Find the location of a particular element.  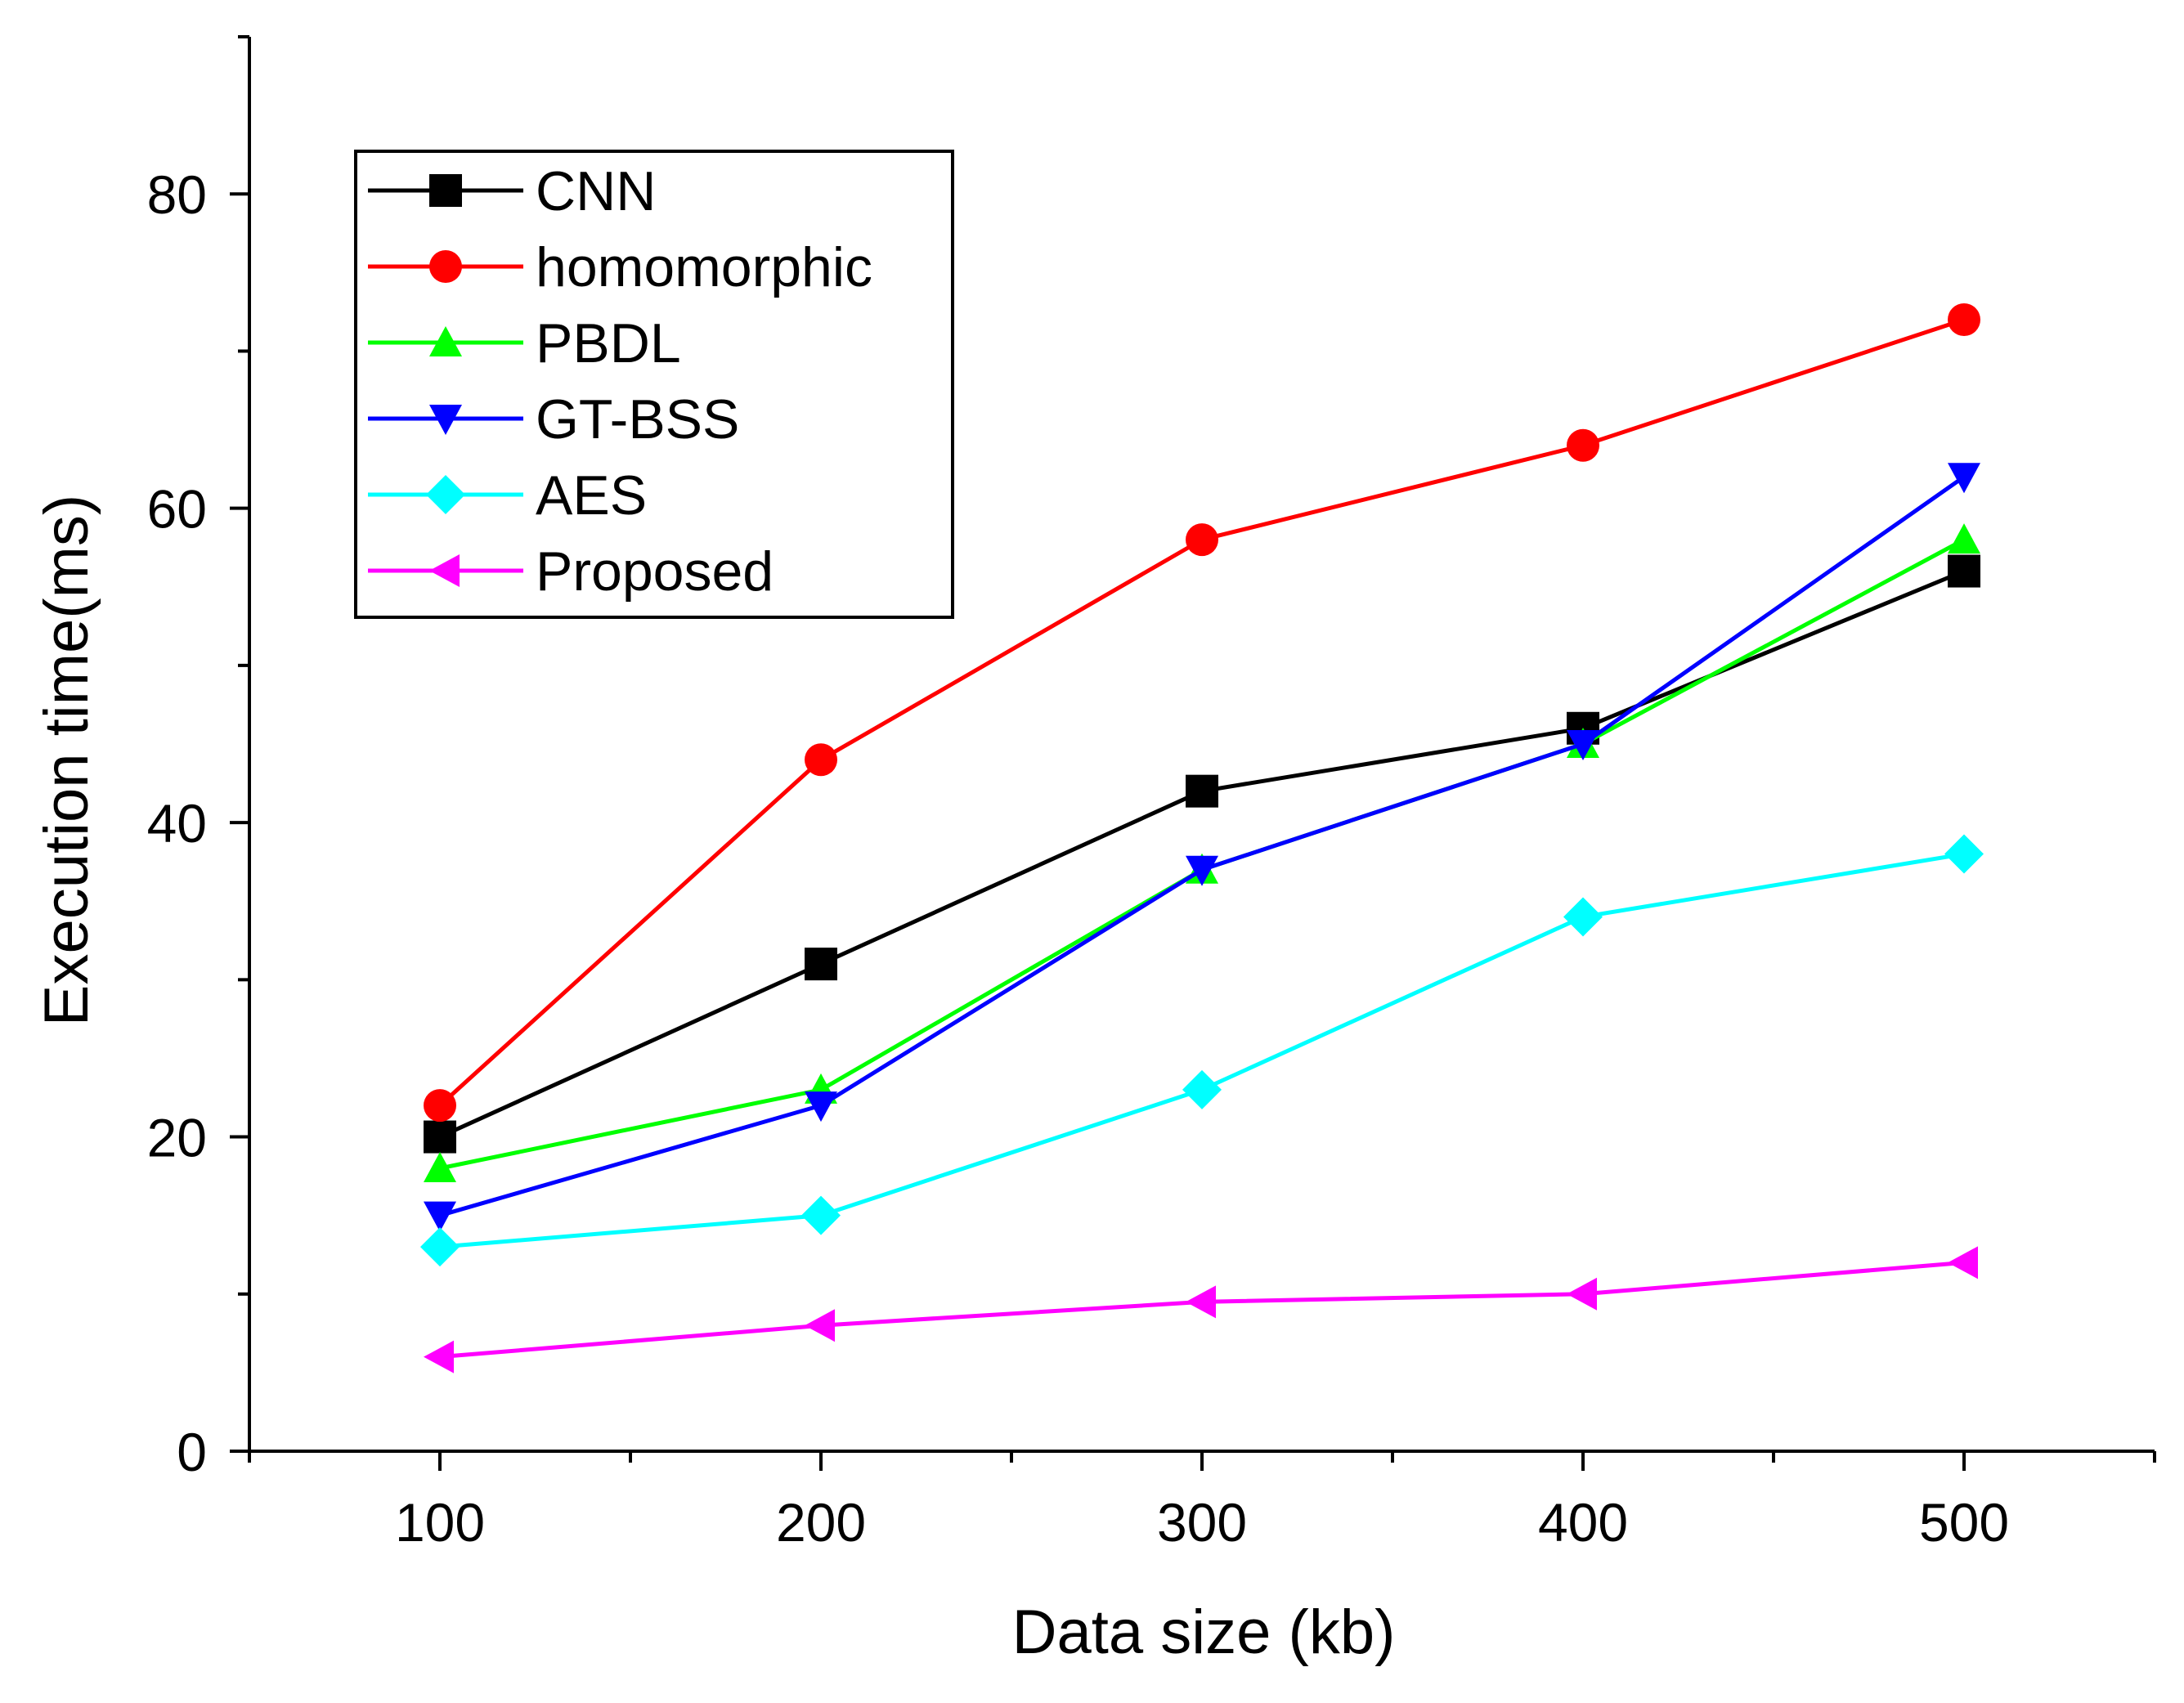

y-axis-label: Execution time(ms) is located at coordinates (67, 760).